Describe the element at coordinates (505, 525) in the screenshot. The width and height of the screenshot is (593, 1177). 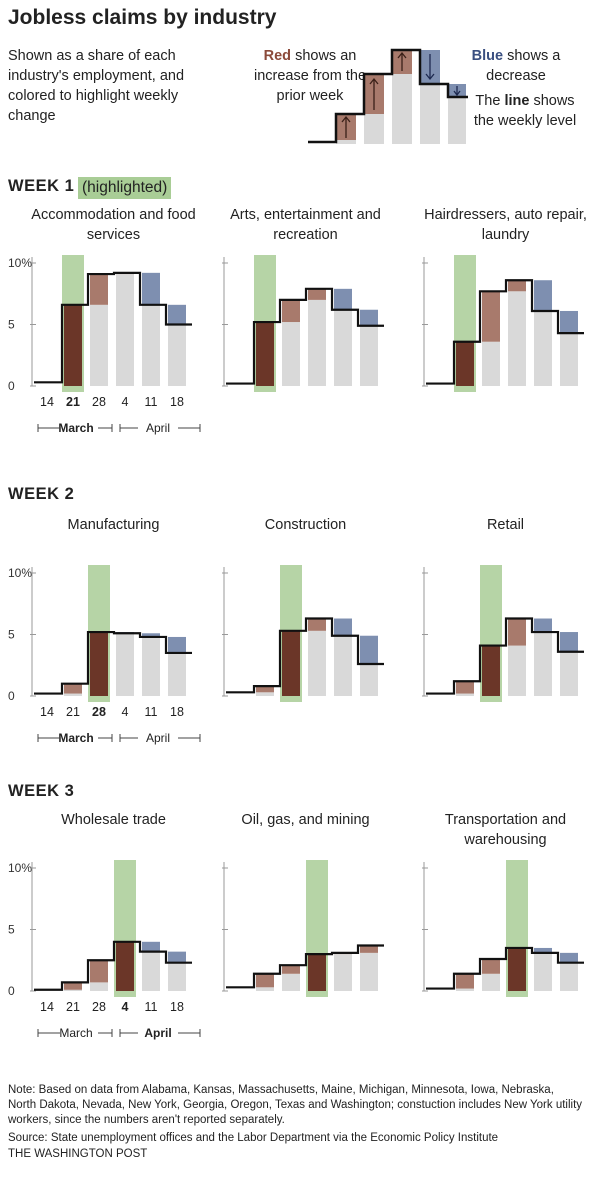
I see `chart-title: Retail` at that location.